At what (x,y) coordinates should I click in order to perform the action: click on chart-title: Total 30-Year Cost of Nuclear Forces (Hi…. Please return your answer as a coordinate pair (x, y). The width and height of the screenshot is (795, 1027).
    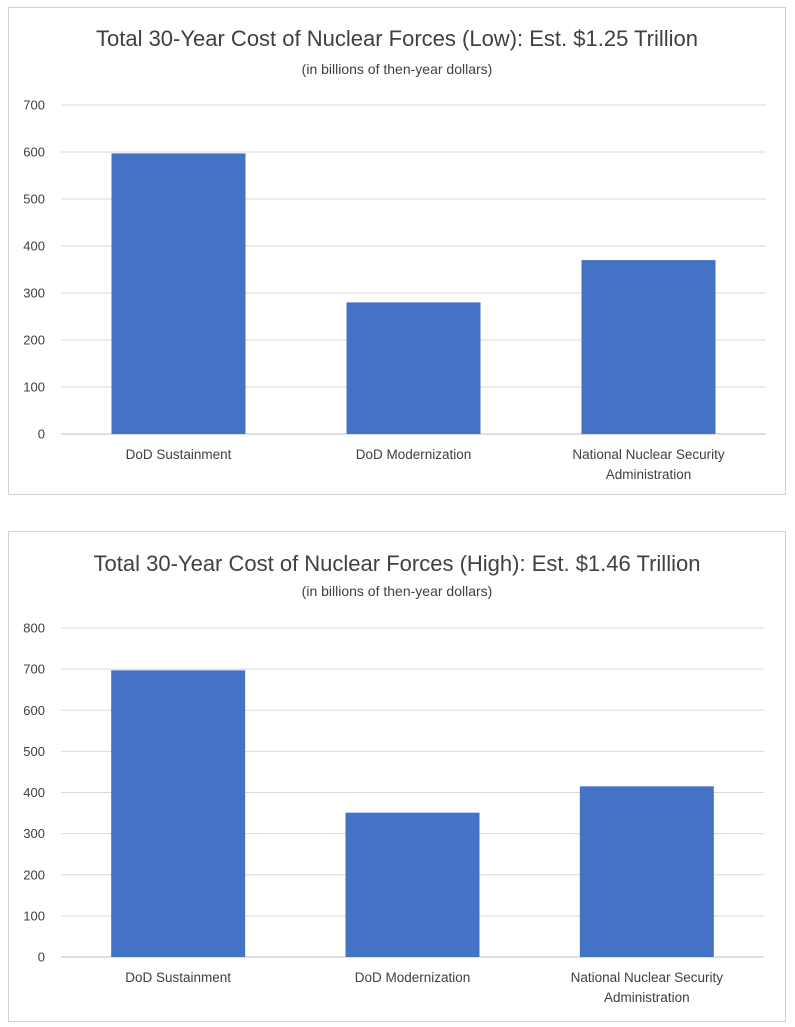
    Looking at the image, I should click on (397, 563).